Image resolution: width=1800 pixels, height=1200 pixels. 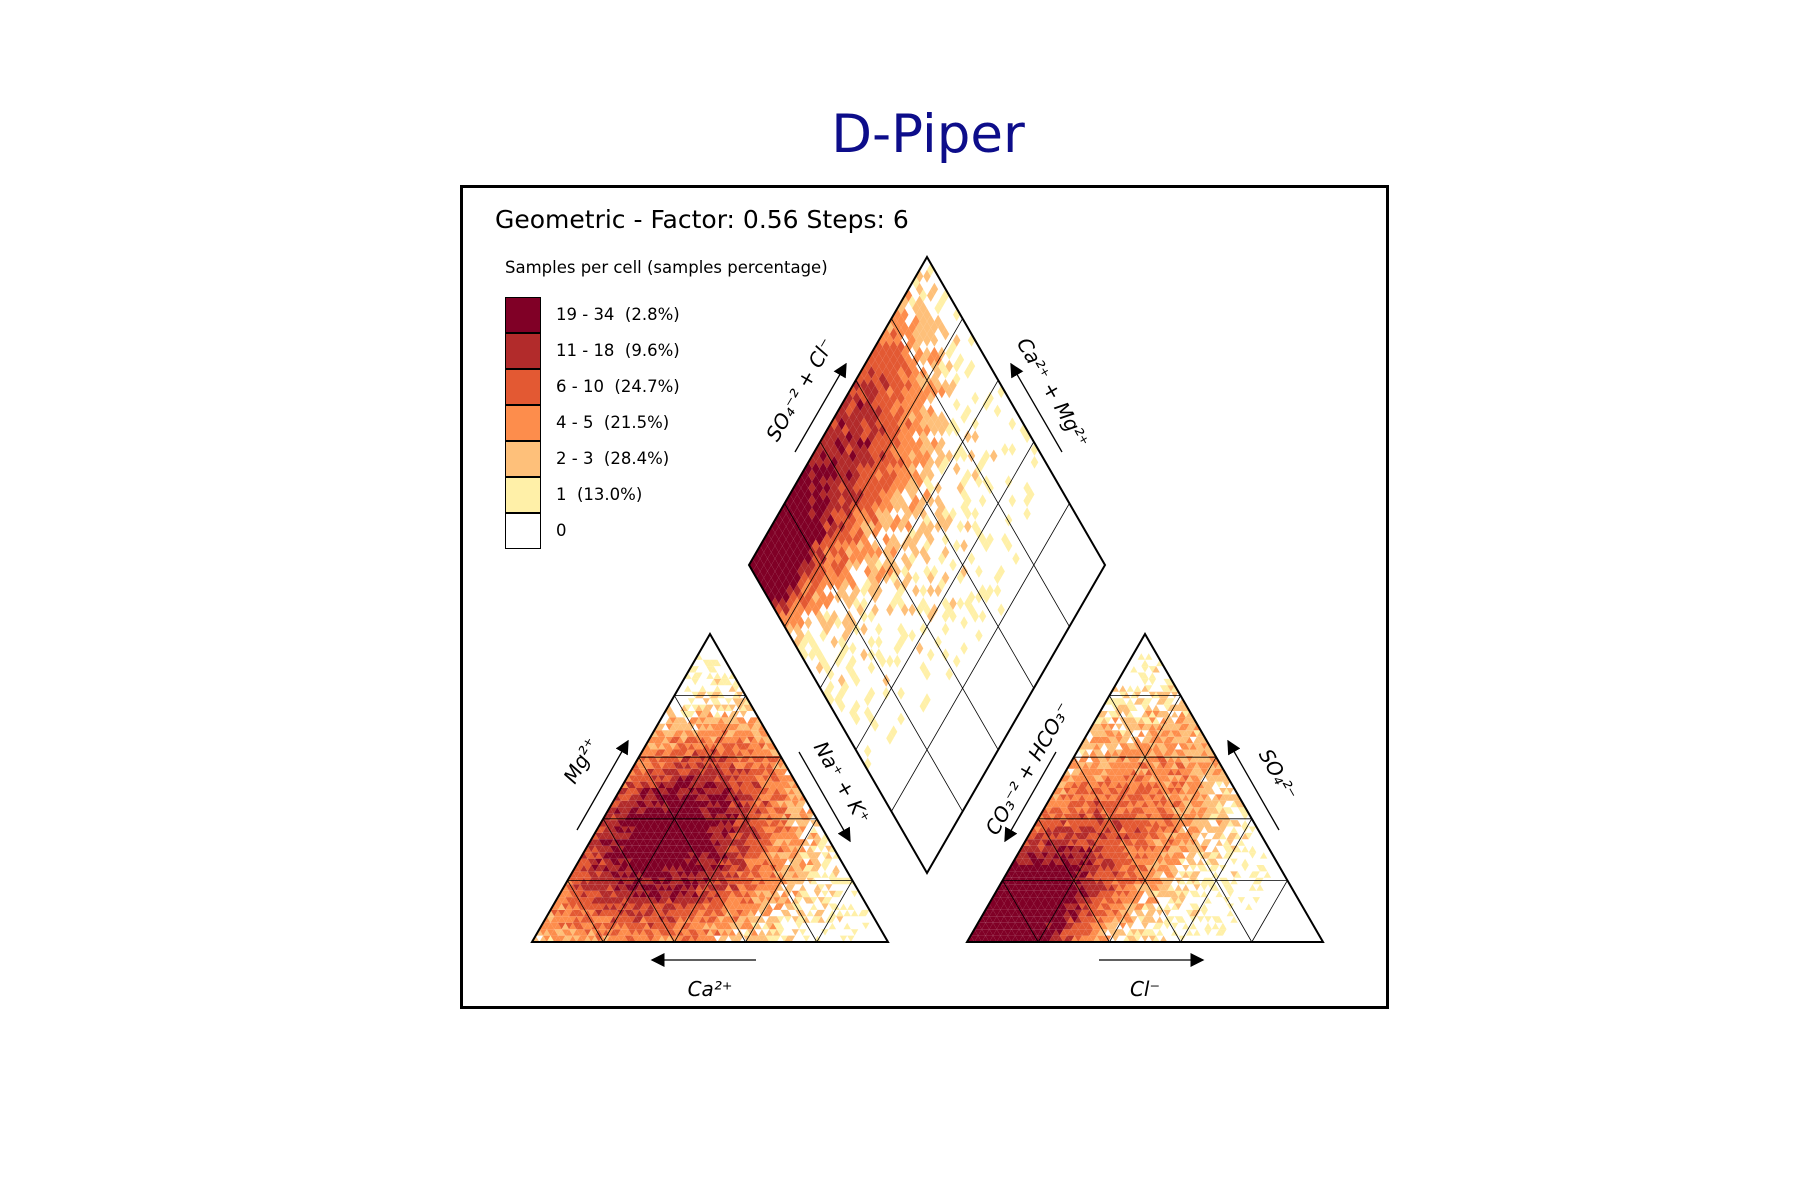 What do you see at coordinates (820, 407) in the screenshot?
I see `so4cl-axis-arrow` at bounding box center [820, 407].